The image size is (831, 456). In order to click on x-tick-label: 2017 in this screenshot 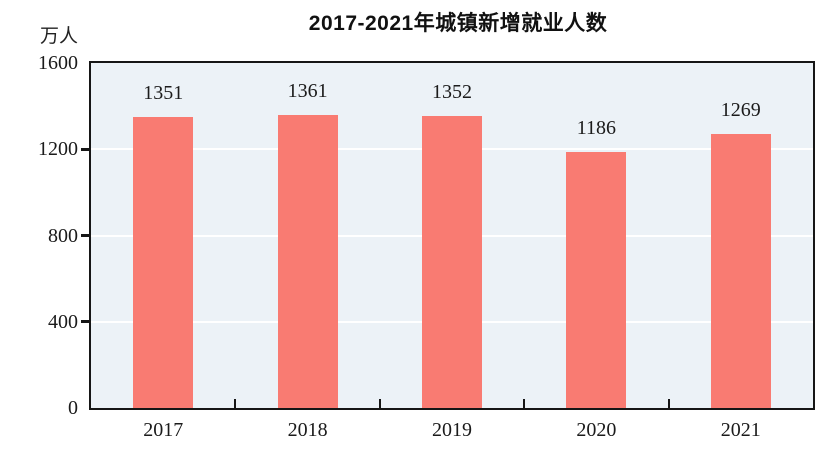, I will do `click(163, 430)`.